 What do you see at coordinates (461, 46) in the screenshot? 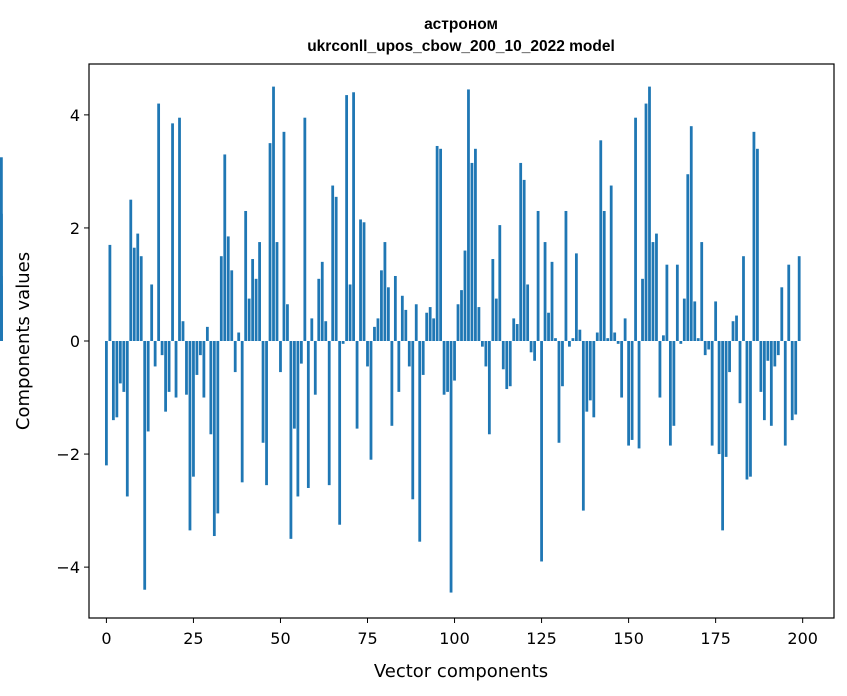
I see `chart-title-line-2: ukrconll_upos_cbow_200_10_2022 model` at bounding box center [461, 46].